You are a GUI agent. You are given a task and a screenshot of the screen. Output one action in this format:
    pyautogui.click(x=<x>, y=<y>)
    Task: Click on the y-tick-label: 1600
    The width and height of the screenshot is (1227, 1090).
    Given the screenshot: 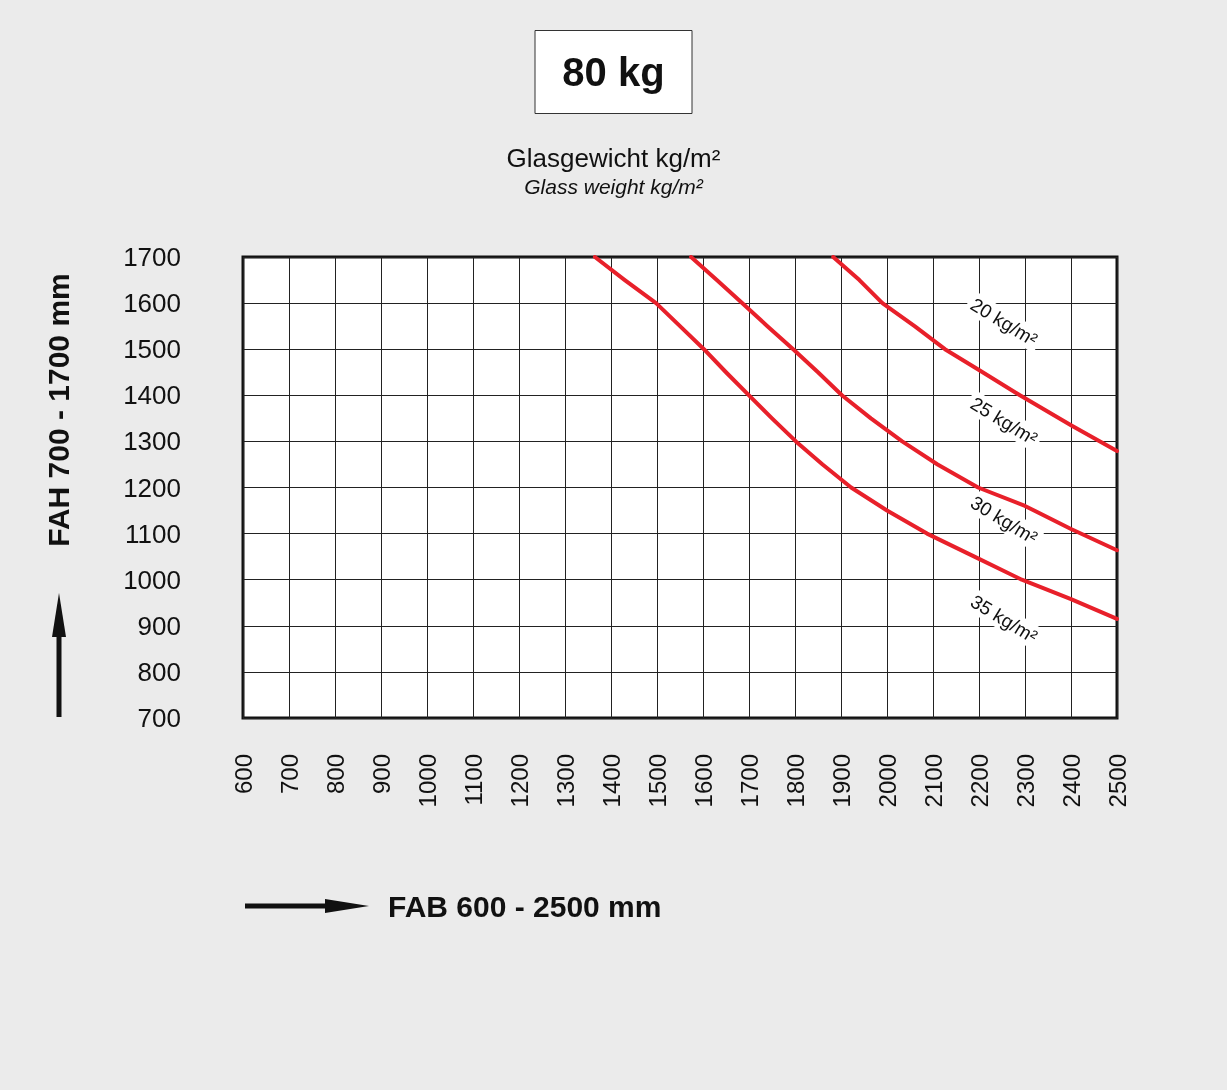 What is the action you would take?
    pyautogui.click(x=152, y=303)
    